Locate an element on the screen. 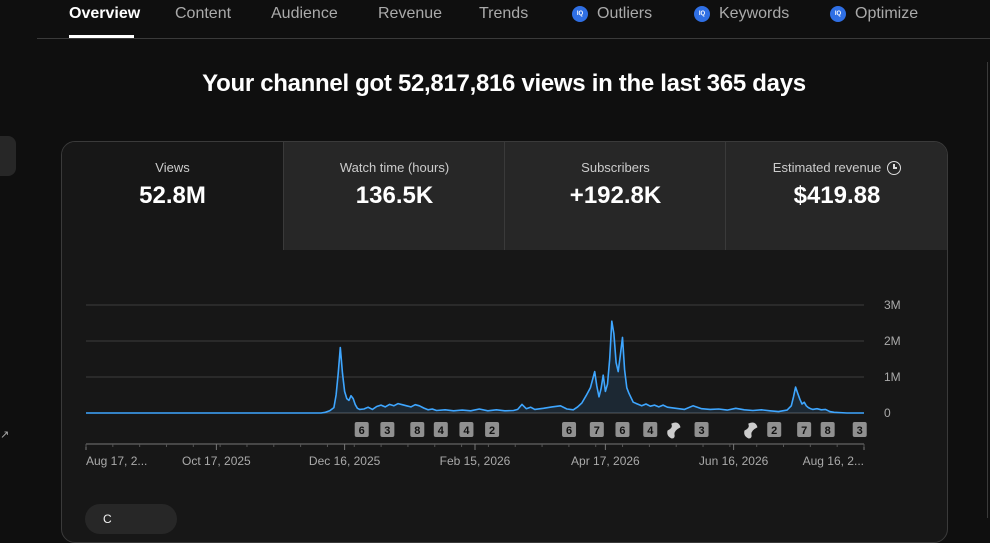 The width and height of the screenshot is (990, 543). tab-content: Content is located at coordinates (203, 14).